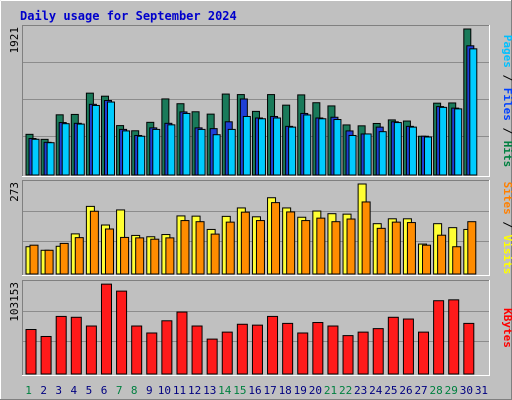 This screenshot has height=400, width=512. What do you see at coordinates (315, 390) in the screenshot?
I see `x-tick-label-day-20: 20` at bounding box center [315, 390].